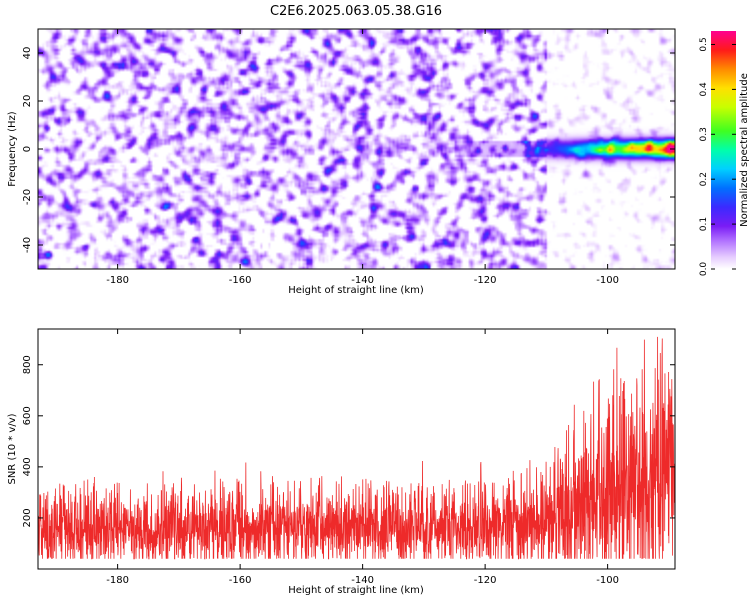  What do you see at coordinates (27, 53) in the screenshot?
I see `spectrogram-y-tick-label: 40` at bounding box center [27, 53].